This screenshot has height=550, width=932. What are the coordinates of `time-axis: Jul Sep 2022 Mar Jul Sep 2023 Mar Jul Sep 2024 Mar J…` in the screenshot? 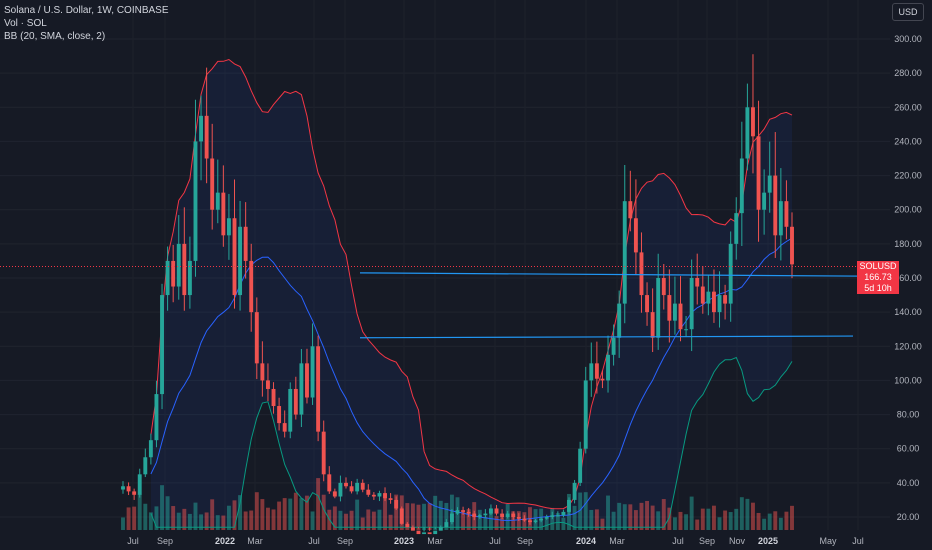 It's located at (495, 541).